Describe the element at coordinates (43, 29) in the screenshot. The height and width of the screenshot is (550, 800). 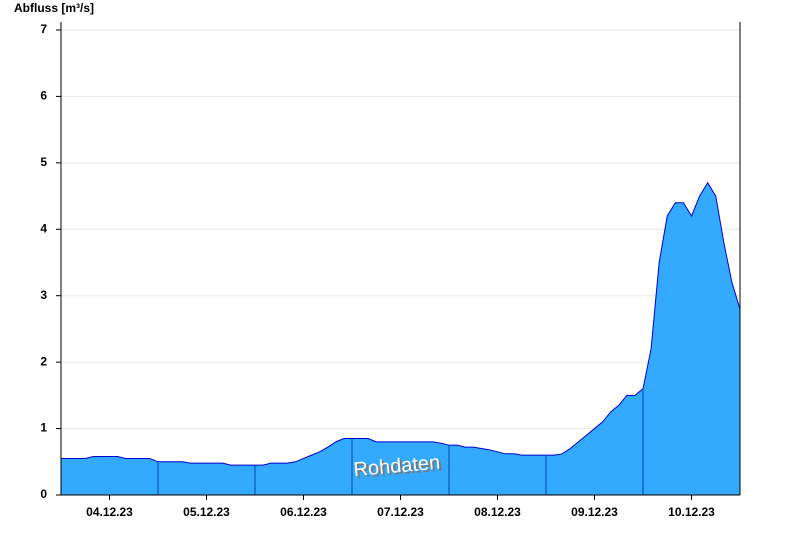
I see `y-tick-label: 7` at that location.